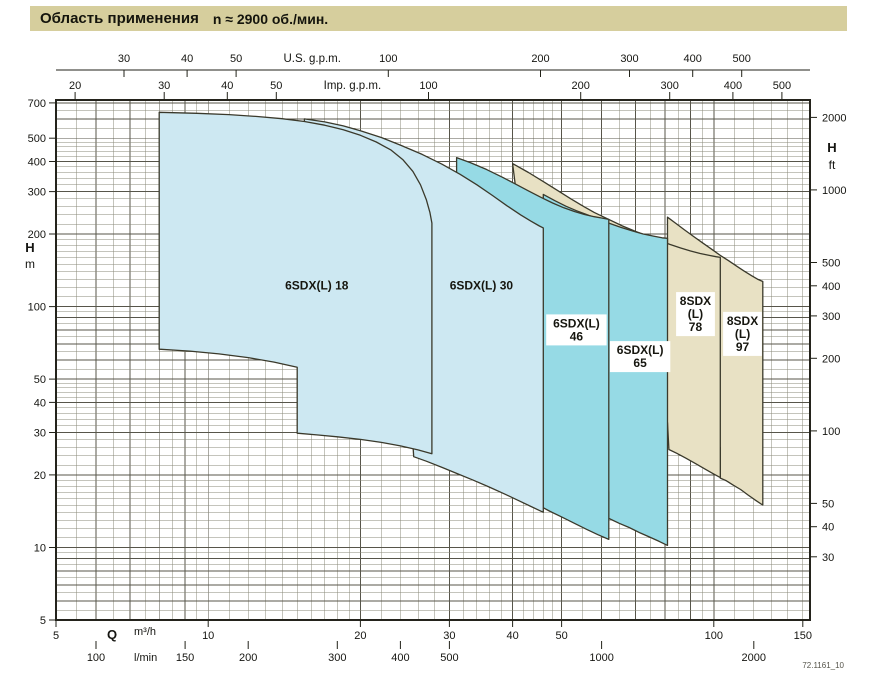  I want to click on label-6sdxl-18: 6SDX(L) 18, so click(317, 286).